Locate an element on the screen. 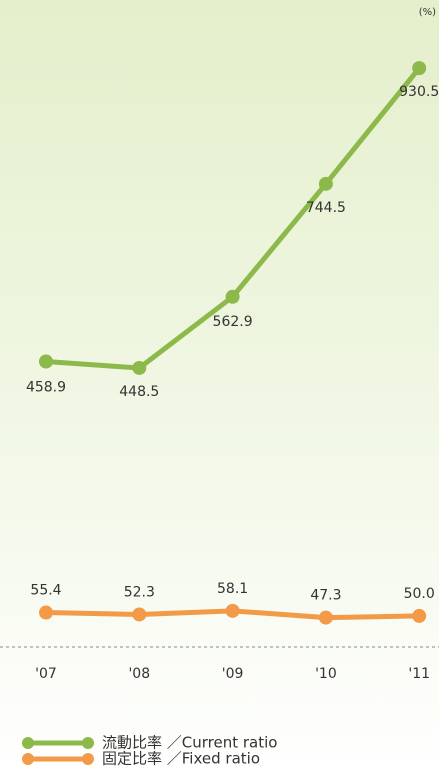 The image size is (439, 775). data-label: 562.9 is located at coordinates (233, 322).